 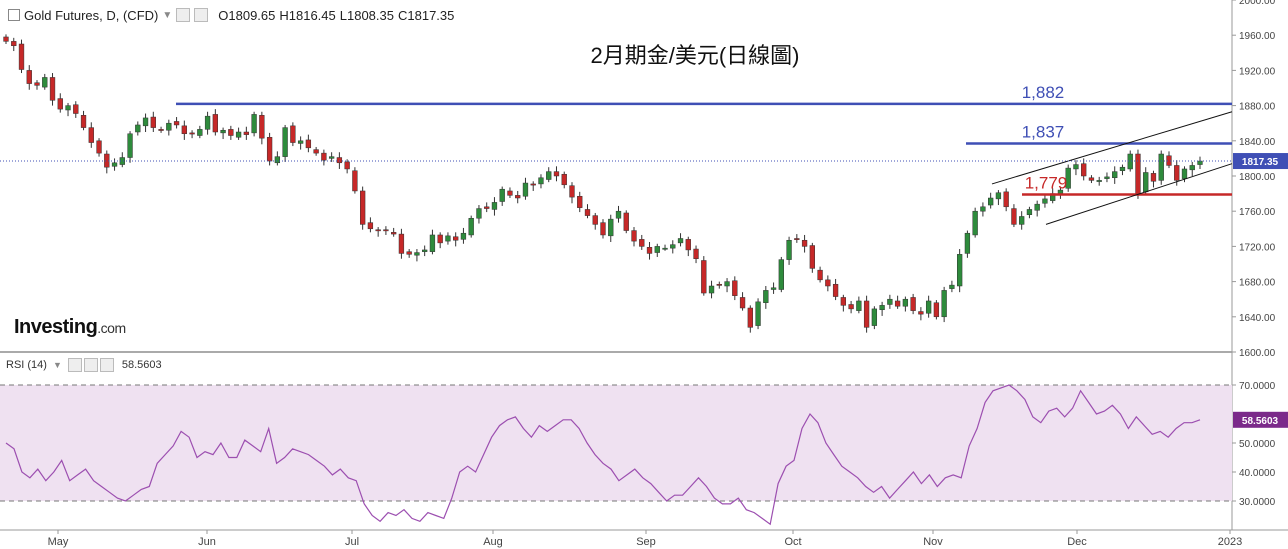 I want to click on time-tick-label: Jun, so click(x=207, y=542).